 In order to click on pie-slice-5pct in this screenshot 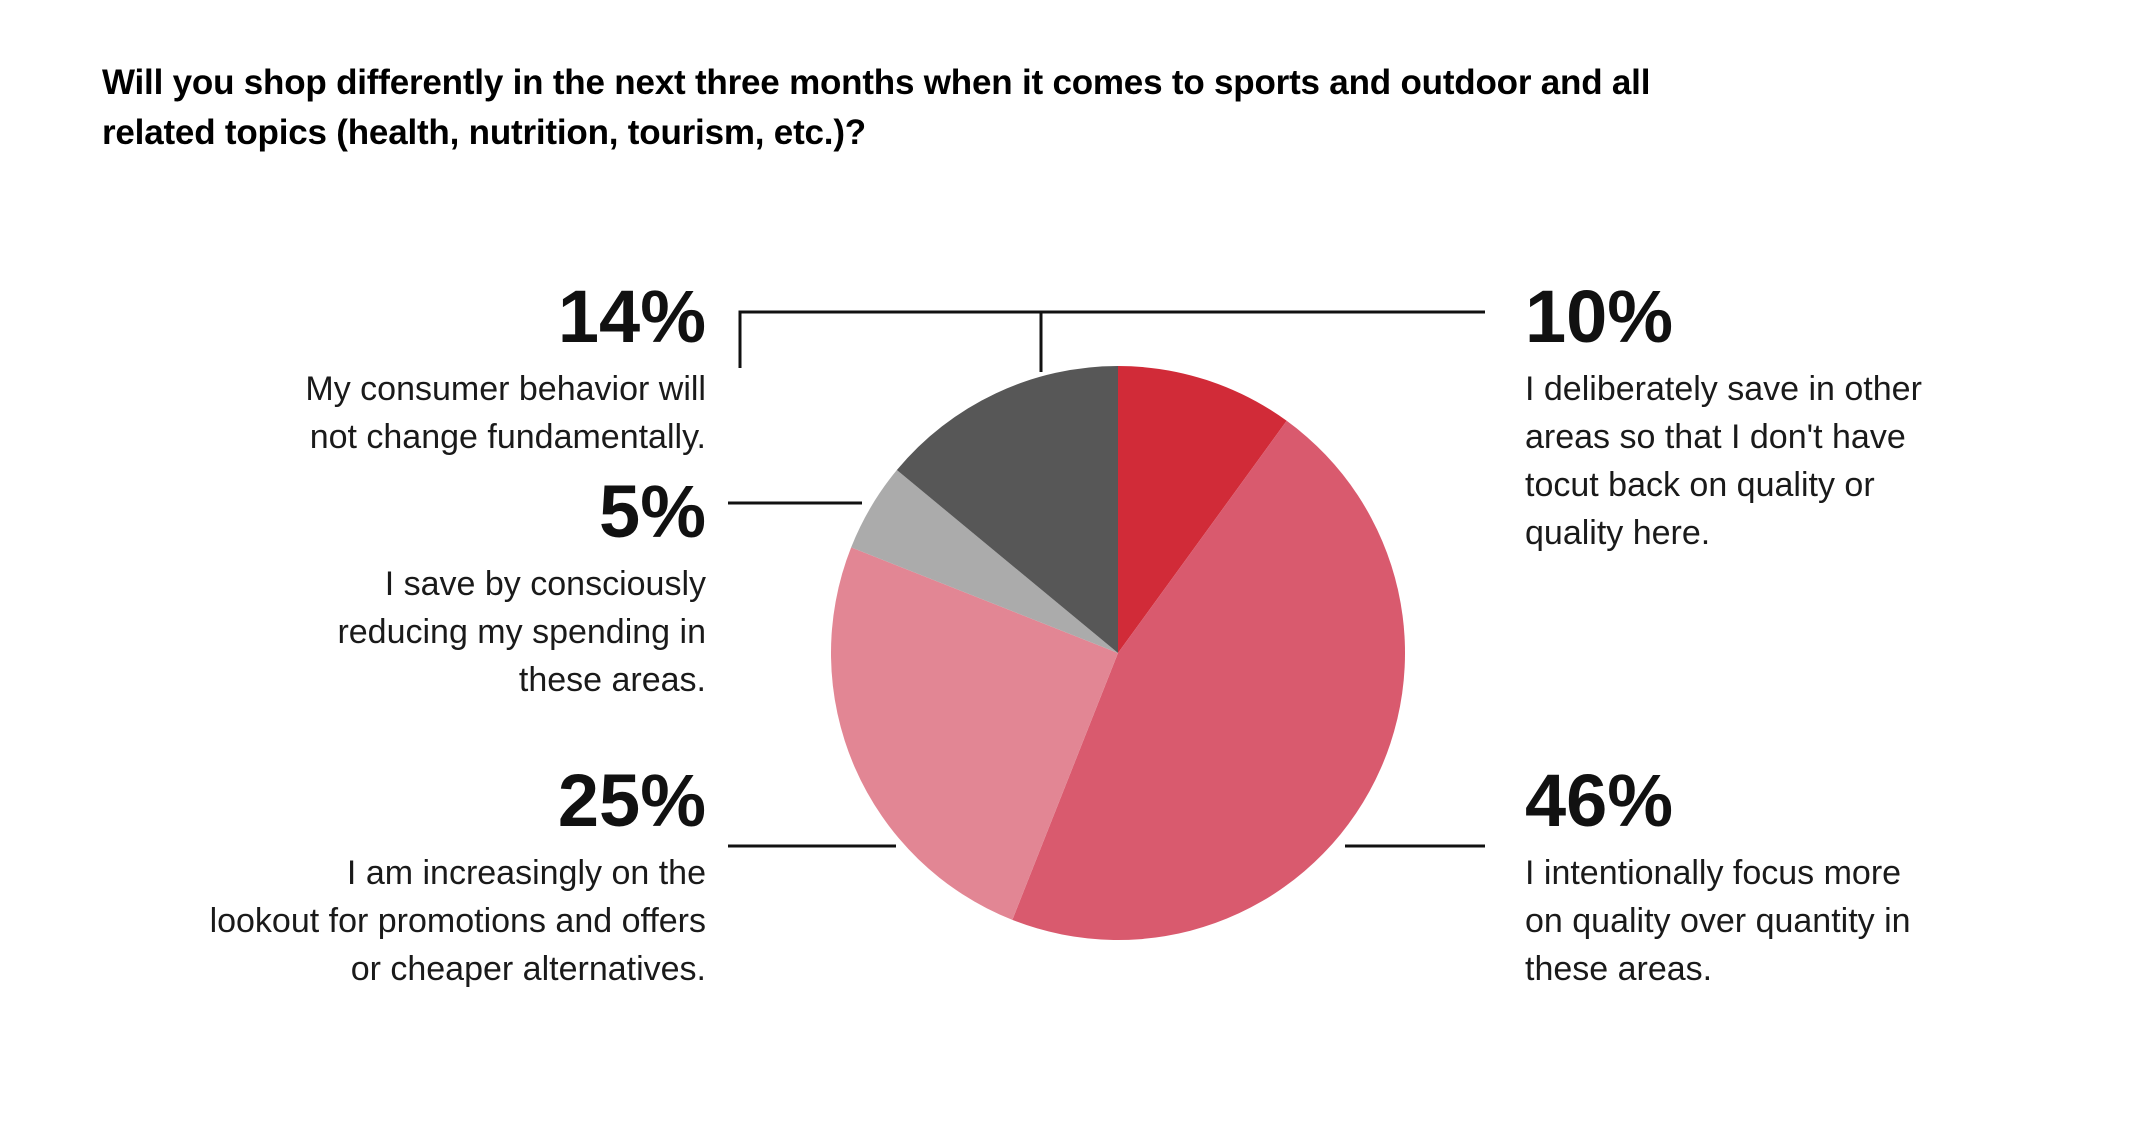, I will do `click(984, 561)`.